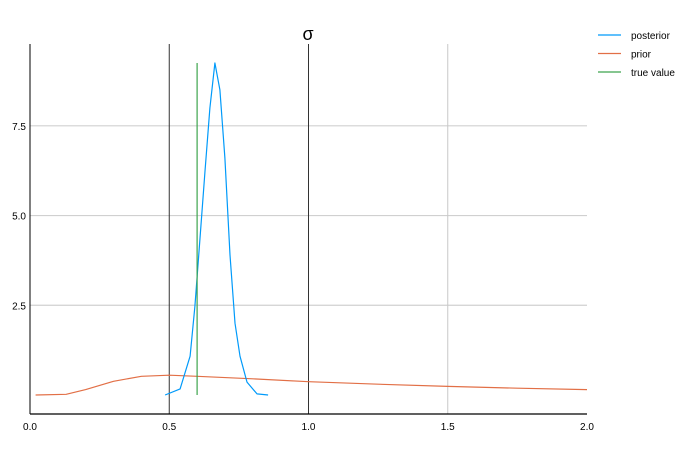 The height and width of the screenshot is (455, 700). What do you see at coordinates (653, 73) in the screenshot?
I see `legend-label: true value` at bounding box center [653, 73].